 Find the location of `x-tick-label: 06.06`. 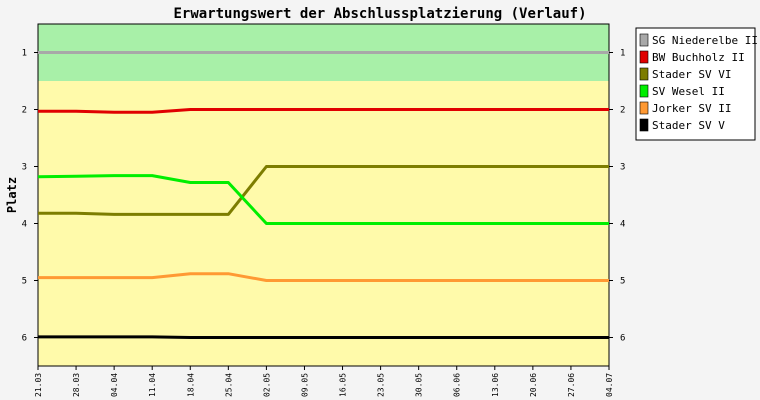

x-tick-label: 06.06 is located at coordinates (457, 385).